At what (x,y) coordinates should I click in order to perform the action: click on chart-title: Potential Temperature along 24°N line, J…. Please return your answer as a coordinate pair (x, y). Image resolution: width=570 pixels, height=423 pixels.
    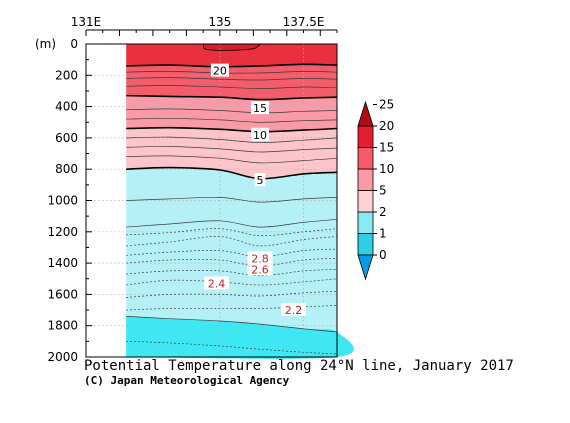
    Looking at the image, I should click on (299, 366).